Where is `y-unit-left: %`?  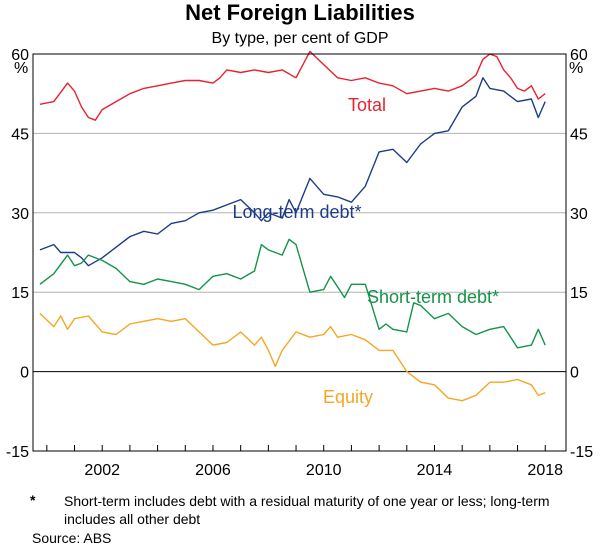
y-unit-left: % is located at coordinates (21, 68).